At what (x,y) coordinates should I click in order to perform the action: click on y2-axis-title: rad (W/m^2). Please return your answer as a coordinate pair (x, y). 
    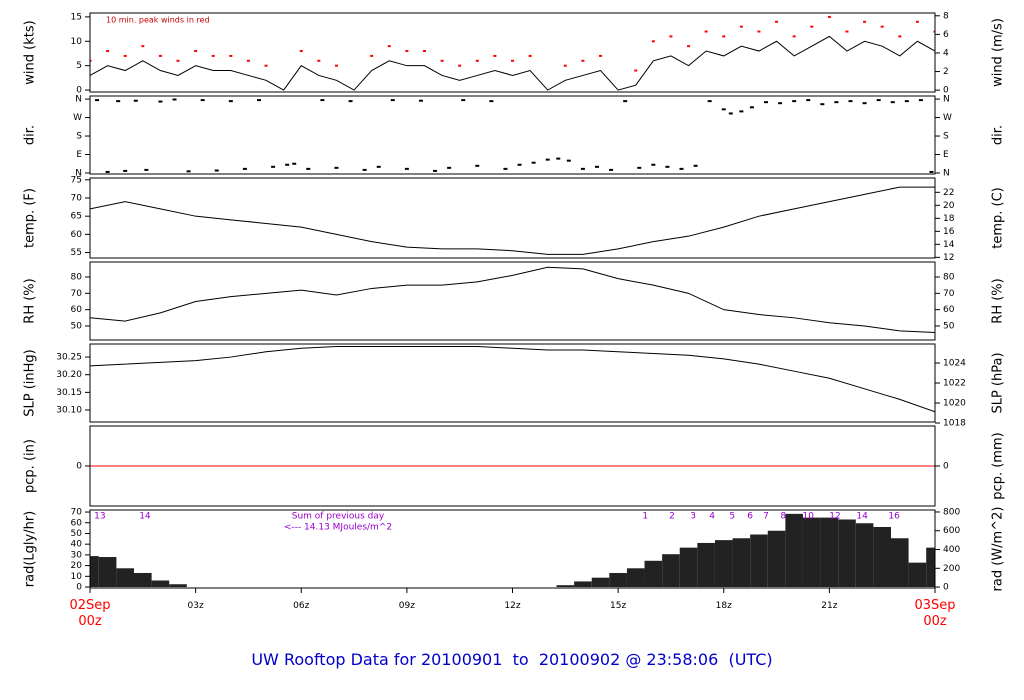
    Looking at the image, I should click on (998, 549).